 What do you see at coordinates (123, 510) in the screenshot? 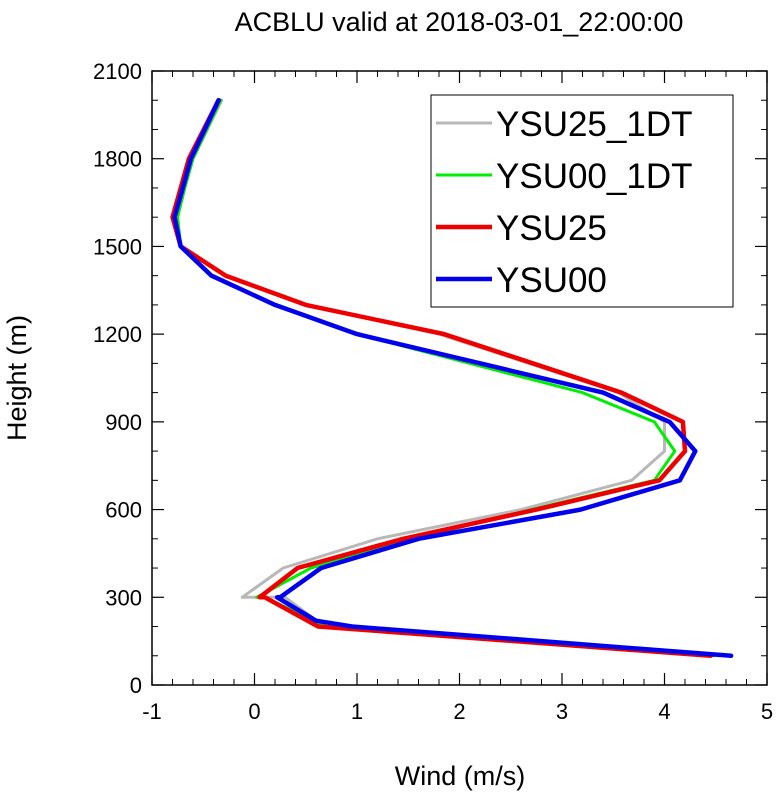
I see `y-tick-label: 600` at bounding box center [123, 510].